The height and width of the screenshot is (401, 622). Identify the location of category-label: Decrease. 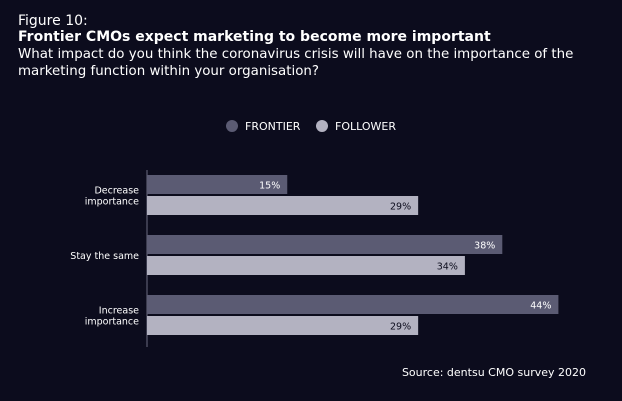
(116, 191).